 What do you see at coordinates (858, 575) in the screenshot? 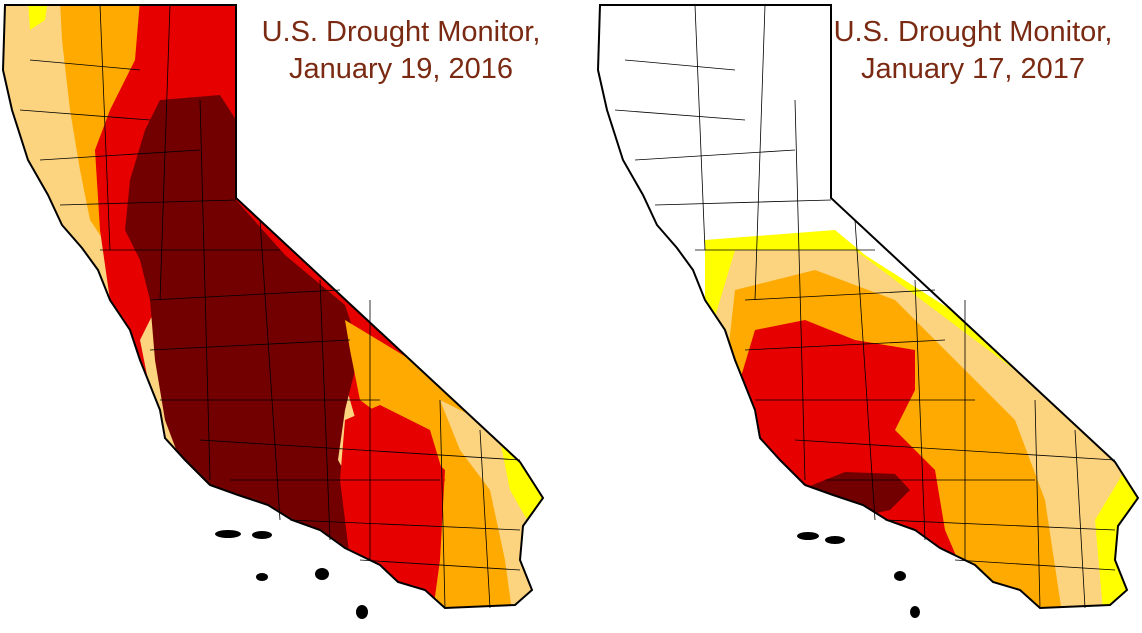
I see `islands-2017` at bounding box center [858, 575].